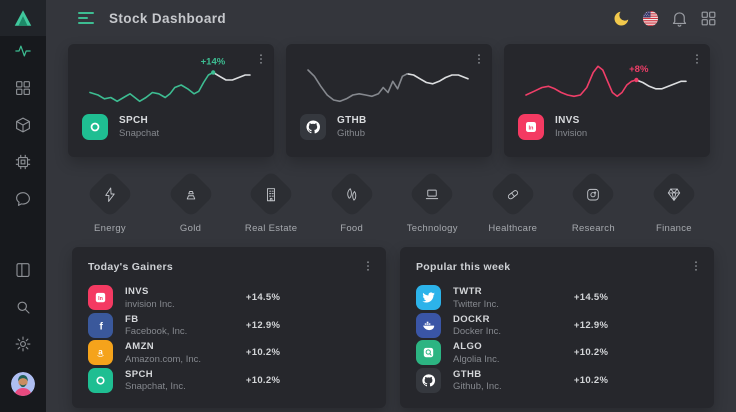  What do you see at coordinates (86, 18) in the screenshot?
I see `menu-toggle-icon` at bounding box center [86, 18].